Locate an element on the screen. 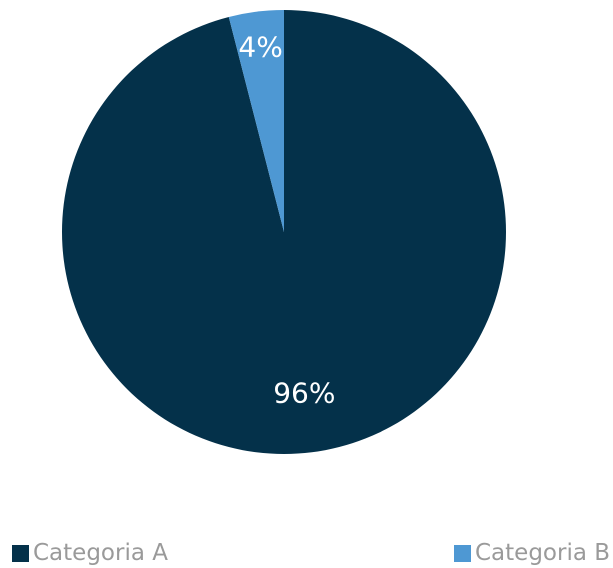 The image size is (613, 568). slice-value-label-categoria-a: 96% is located at coordinates (304, 392).